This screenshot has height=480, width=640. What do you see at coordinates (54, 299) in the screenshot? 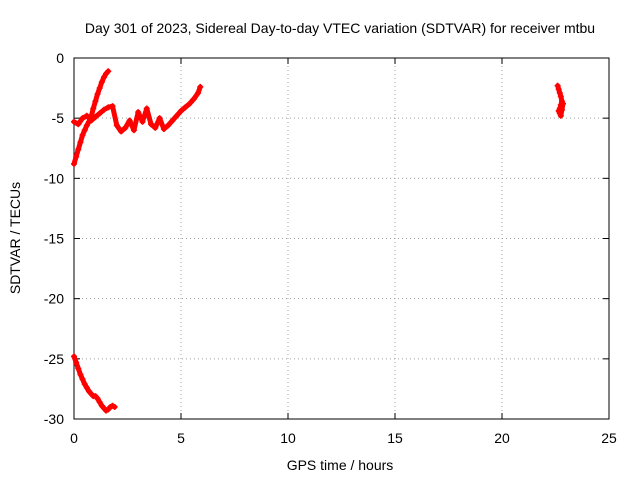
I see `y-tick-label: -20` at bounding box center [54, 299].